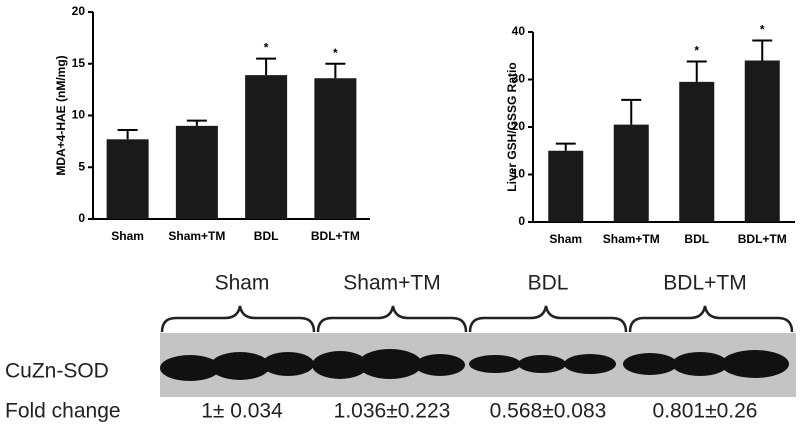  What do you see at coordinates (548, 411) in the screenshot?
I see `fold-change: 0.568±0.083` at bounding box center [548, 411].